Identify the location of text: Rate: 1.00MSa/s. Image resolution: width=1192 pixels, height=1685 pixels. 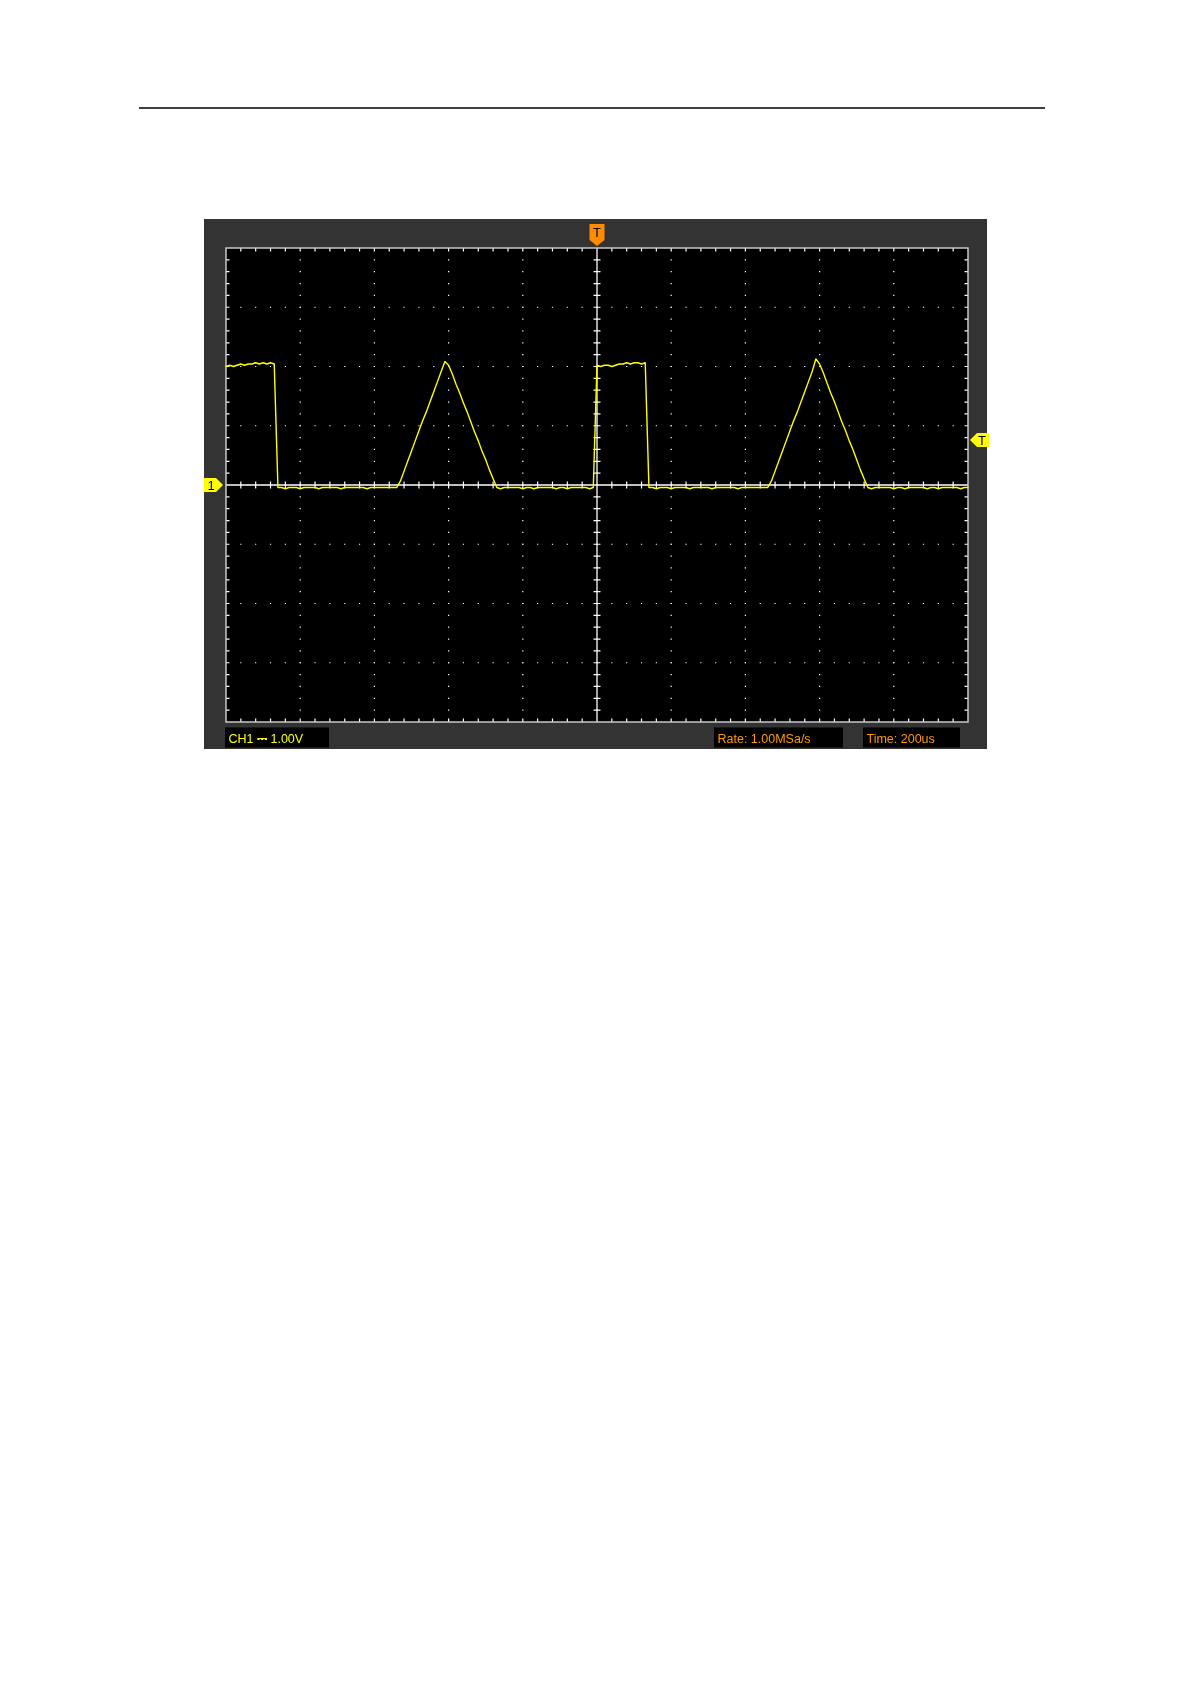
(764, 738).